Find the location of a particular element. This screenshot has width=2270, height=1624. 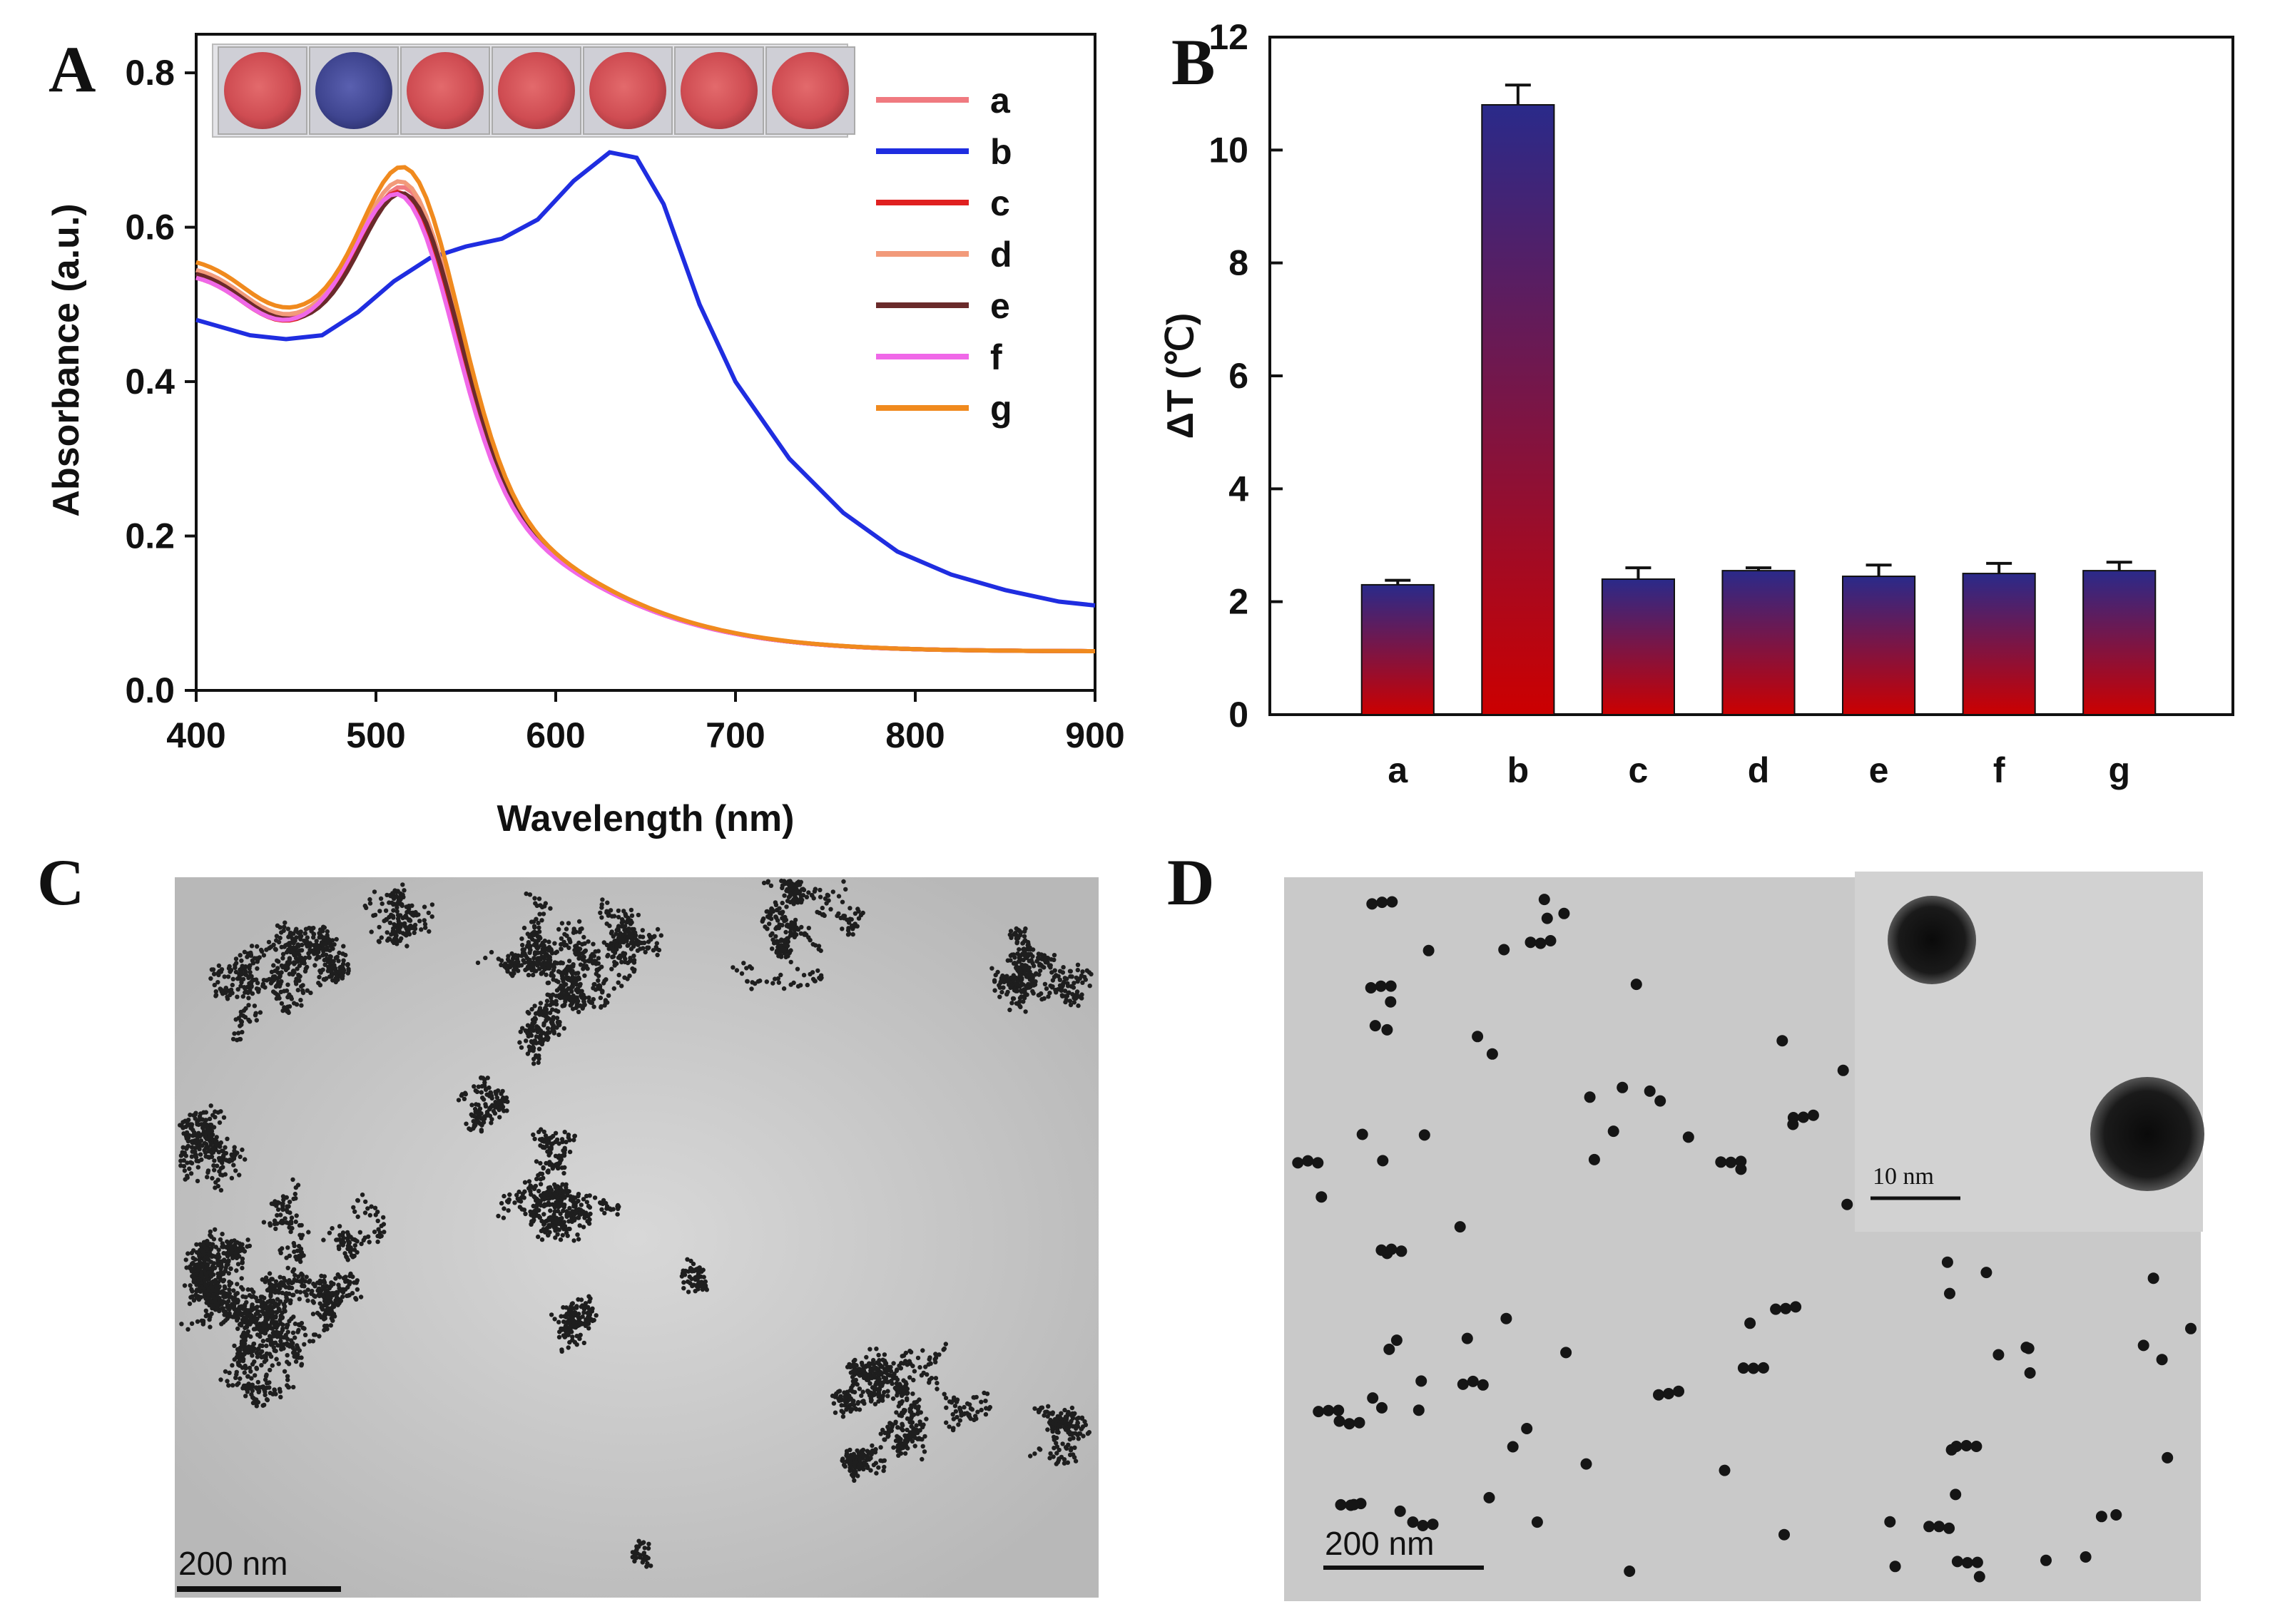

y-tick-label: 2 is located at coordinates (1238, 602).